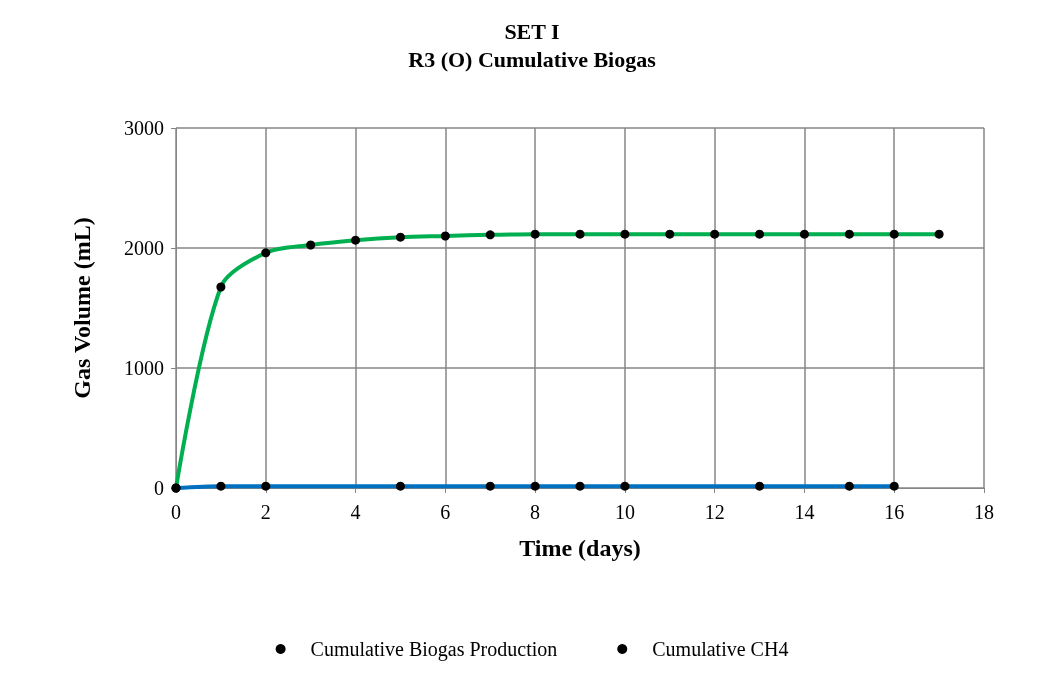 This screenshot has height=684, width=1064. Describe the element at coordinates (714, 512) in the screenshot. I see `x-tick-label: 12` at that location.